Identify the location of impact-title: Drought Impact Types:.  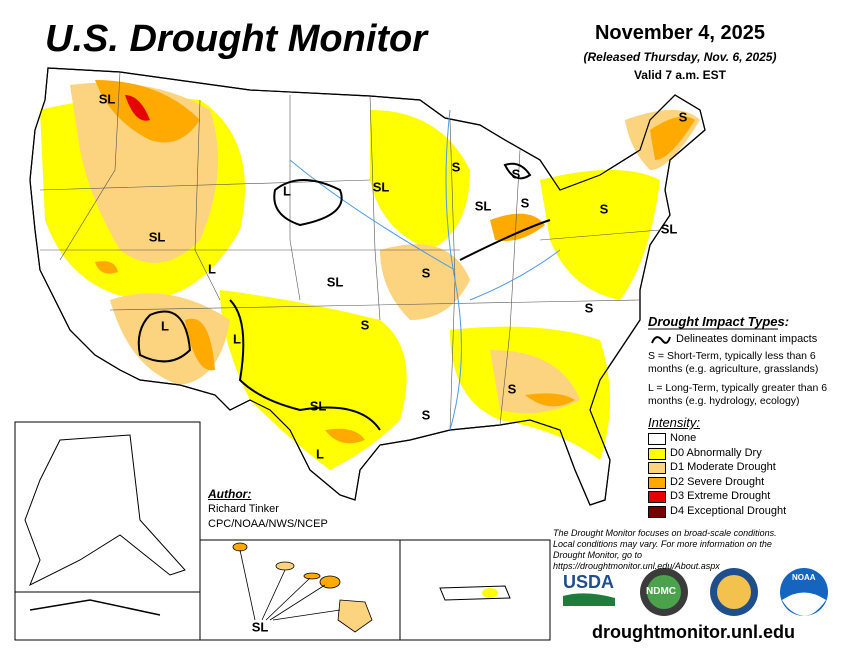
(719, 321).